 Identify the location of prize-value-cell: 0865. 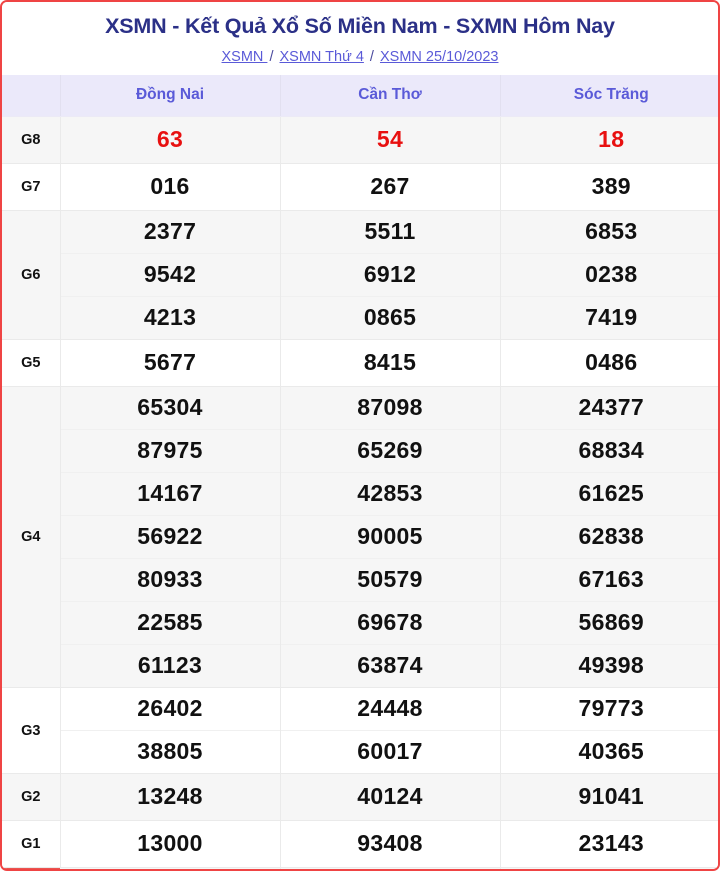
(390, 318).